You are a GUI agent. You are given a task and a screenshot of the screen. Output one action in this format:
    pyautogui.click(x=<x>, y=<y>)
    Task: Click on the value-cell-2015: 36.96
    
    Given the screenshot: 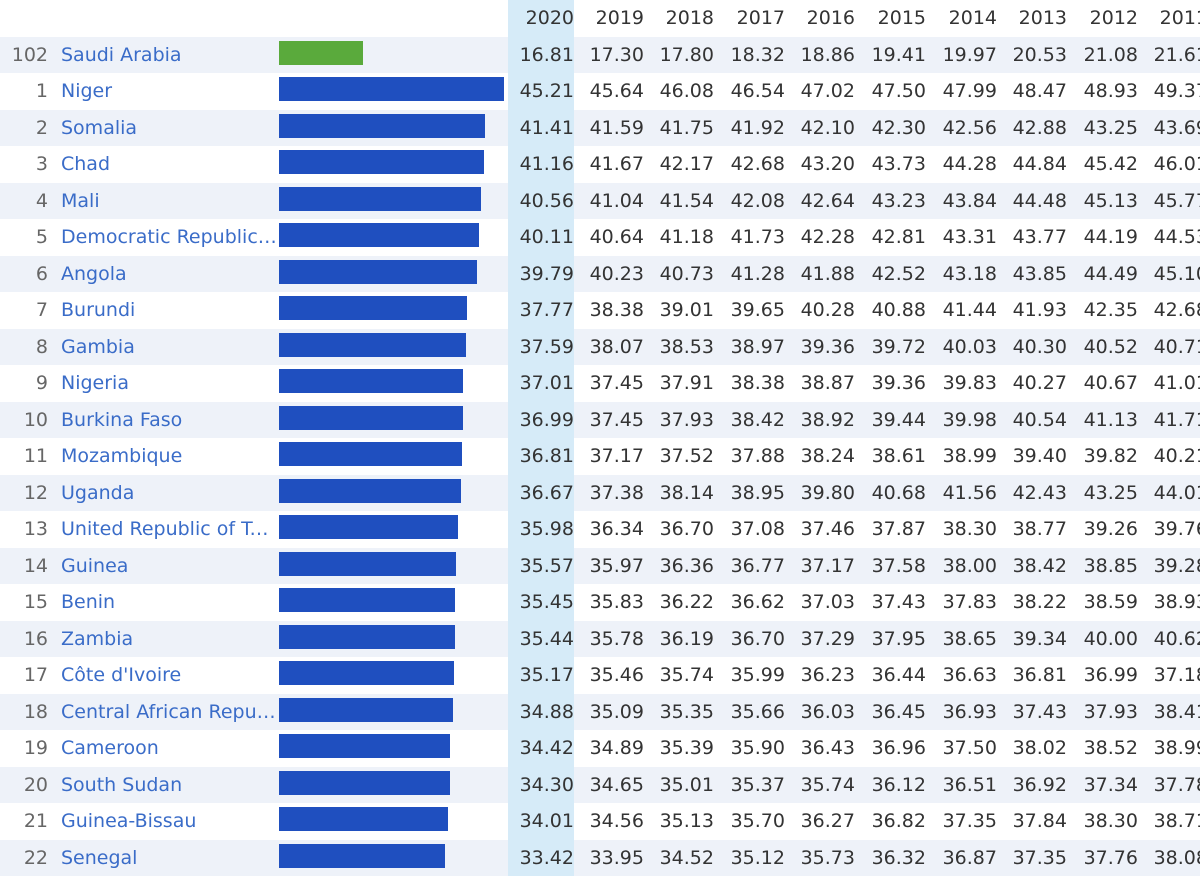 What is the action you would take?
    pyautogui.click(x=893, y=748)
    